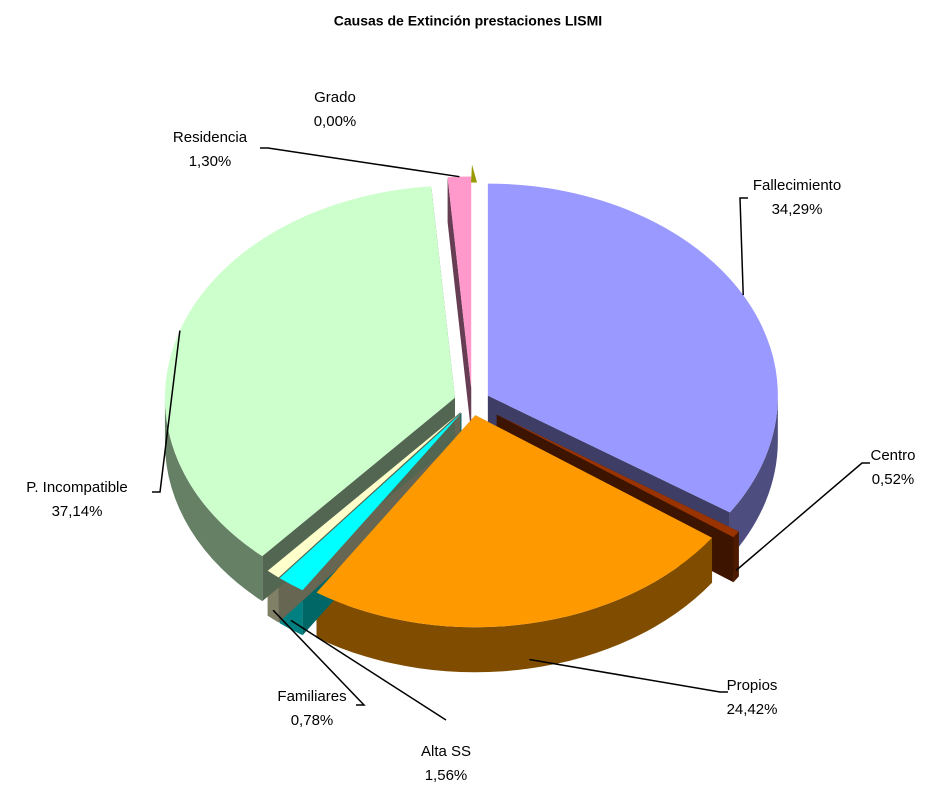  Describe the element at coordinates (446, 775) in the screenshot. I see `slice-value-label: 1,56%` at that location.